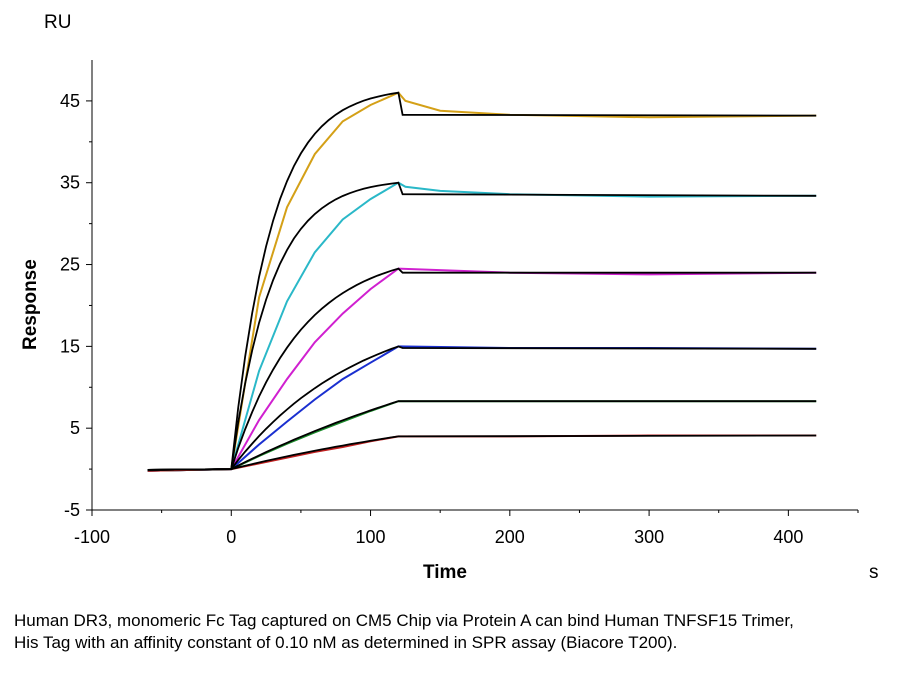  What do you see at coordinates (510, 537) in the screenshot?
I see `x-tick-label: 200` at bounding box center [510, 537].